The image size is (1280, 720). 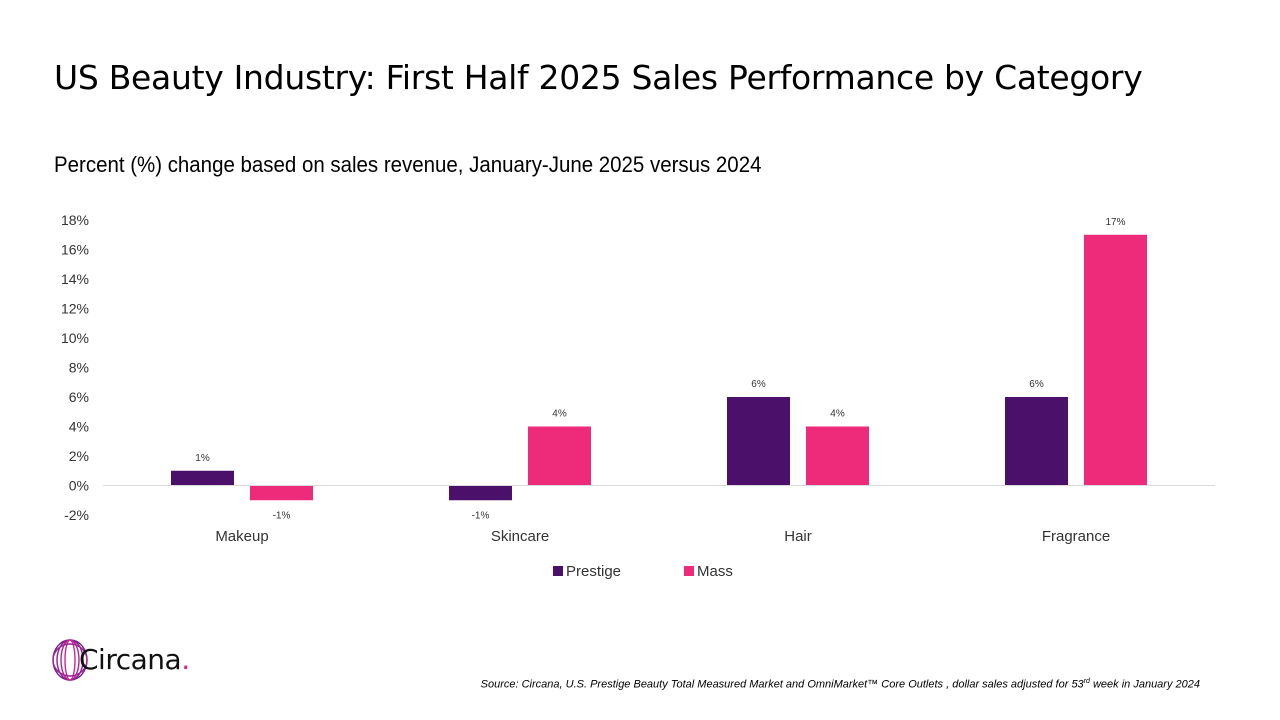 I want to click on y-tick-label: 10%, so click(x=75, y=338).